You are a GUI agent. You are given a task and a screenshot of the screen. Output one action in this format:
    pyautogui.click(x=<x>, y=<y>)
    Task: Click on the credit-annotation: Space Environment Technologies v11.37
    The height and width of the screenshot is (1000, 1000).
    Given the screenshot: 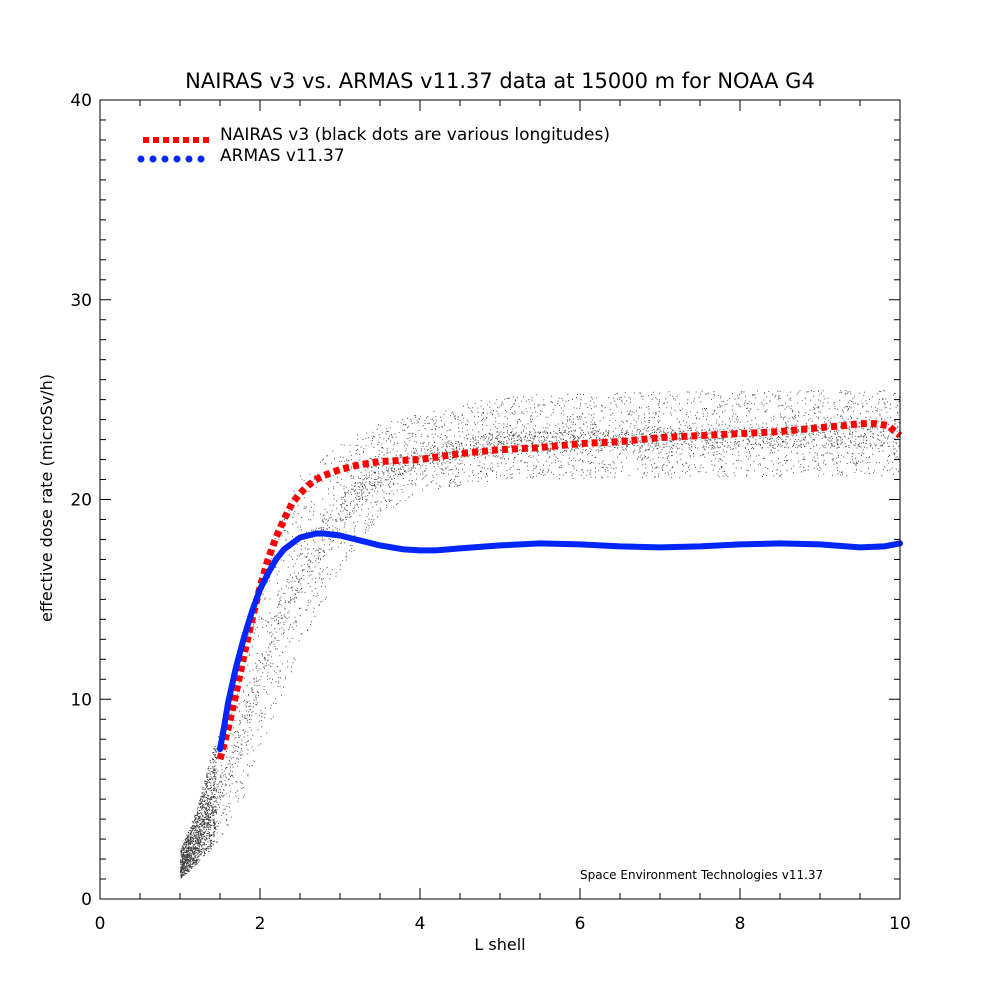 What is the action you would take?
    pyautogui.click(x=701, y=875)
    